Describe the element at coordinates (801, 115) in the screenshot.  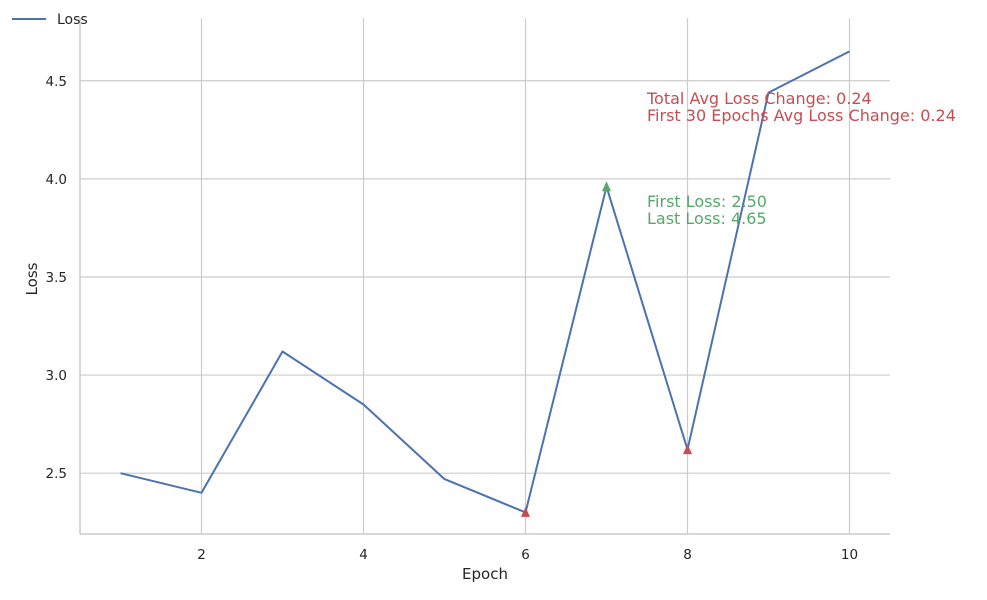
I see `annotation-first30-avg-change: First 30 Epochs Avg Loss Change: 0.24` at that location.